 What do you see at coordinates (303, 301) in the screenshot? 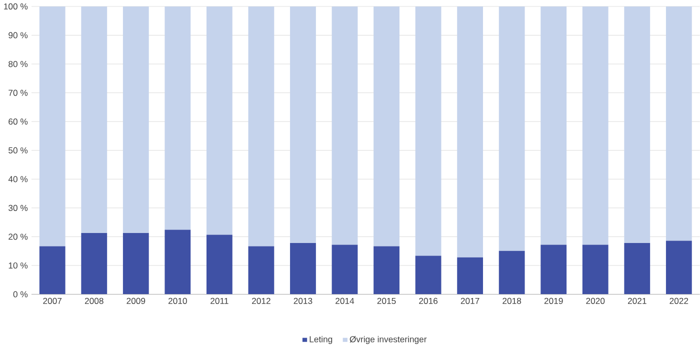
I see `x-tick-label: 2013` at bounding box center [303, 301].